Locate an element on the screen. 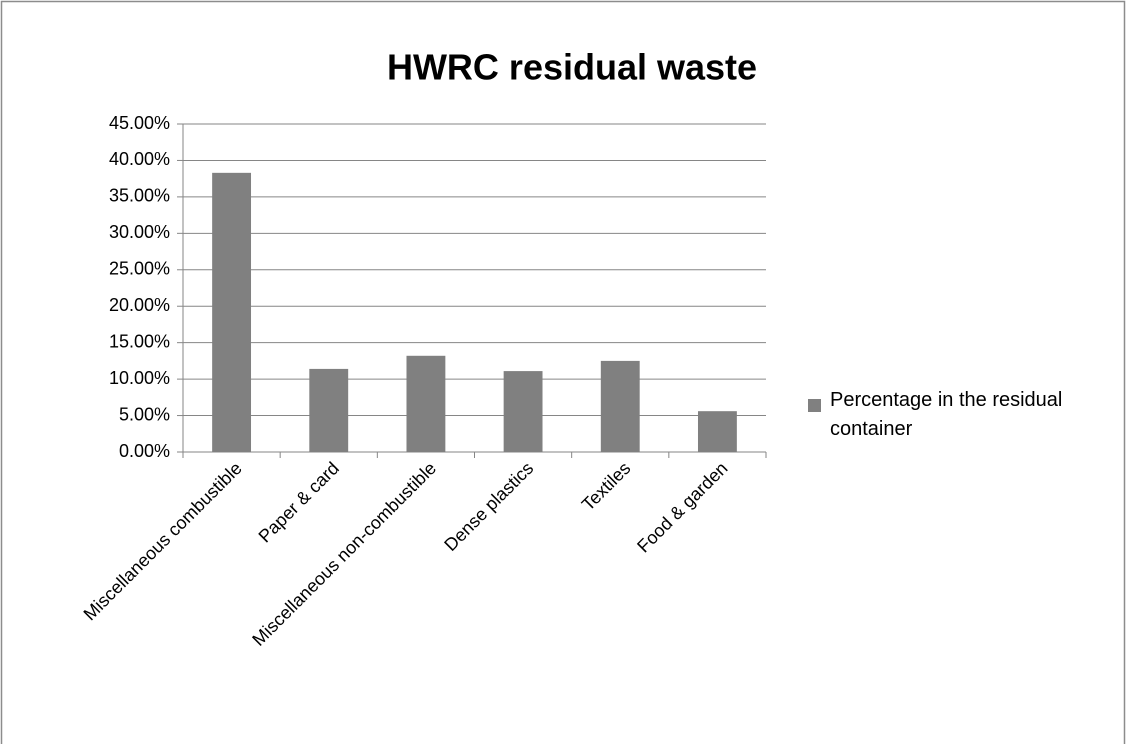 This screenshot has width=1126, height=744. y-tick-label: 40.00% is located at coordinates (139, 159).